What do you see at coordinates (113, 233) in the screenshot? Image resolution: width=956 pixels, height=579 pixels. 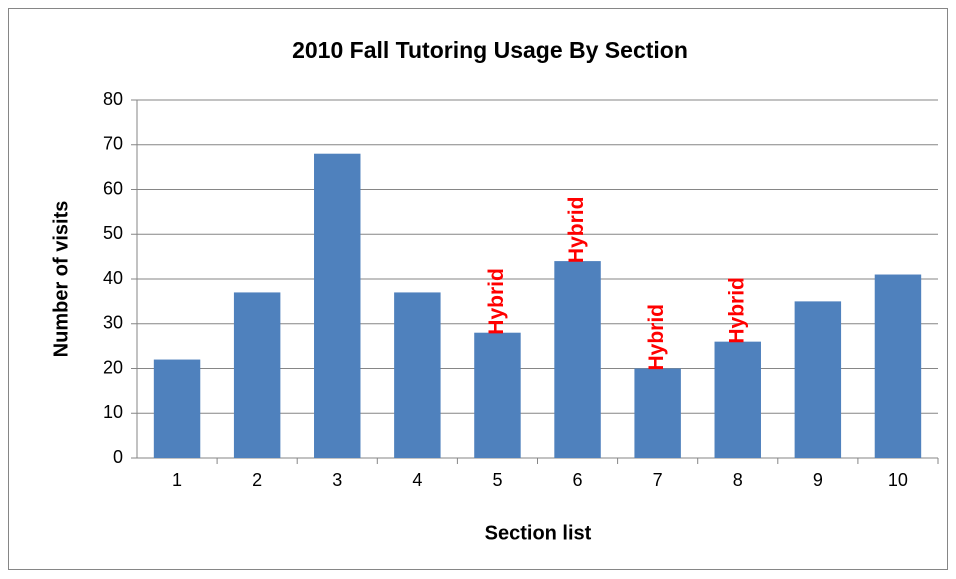 I see `y-tick-label: 50` at bounding box center [113, 233].